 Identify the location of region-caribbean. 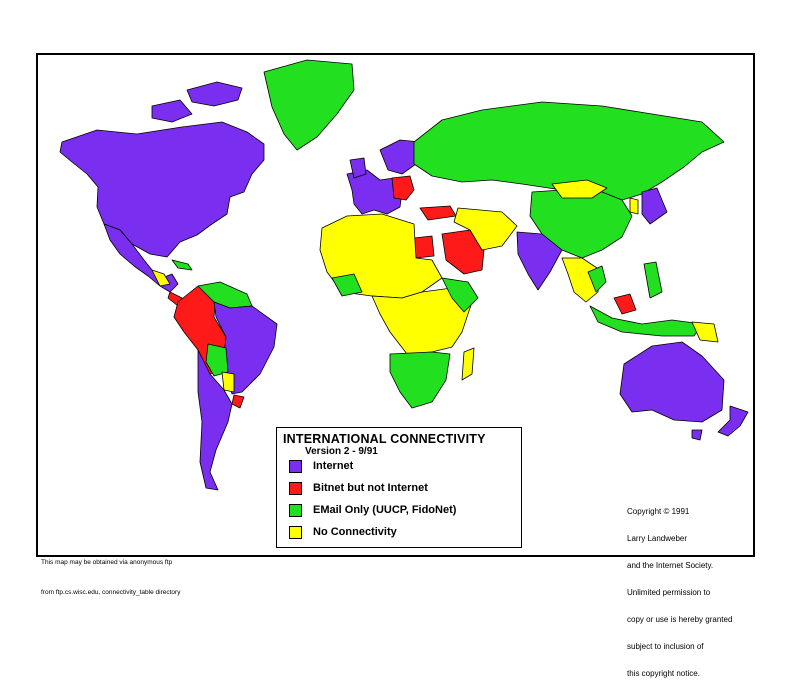
(182, 265).